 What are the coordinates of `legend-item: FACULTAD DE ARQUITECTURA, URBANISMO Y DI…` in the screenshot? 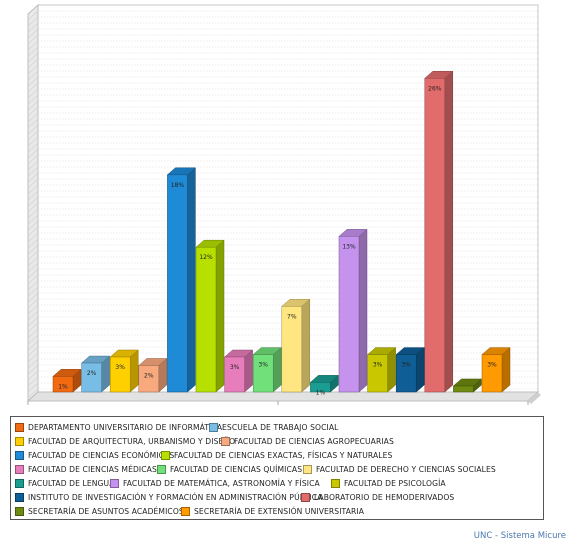 It's located at (125, 441).